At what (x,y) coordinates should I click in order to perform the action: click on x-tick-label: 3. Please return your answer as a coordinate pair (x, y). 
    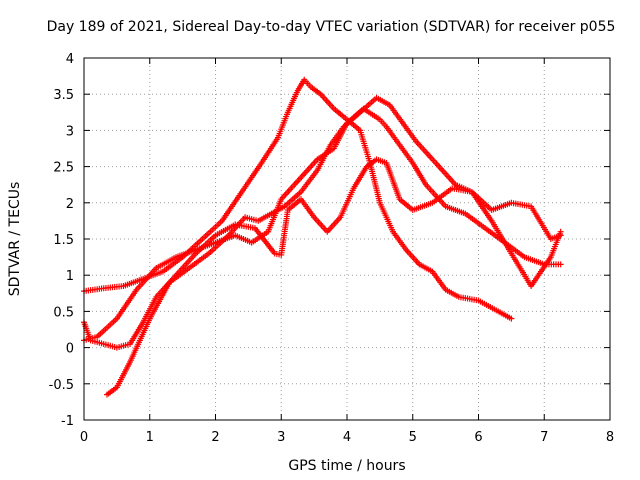
    Looking at the image, I should click on (281, 437).